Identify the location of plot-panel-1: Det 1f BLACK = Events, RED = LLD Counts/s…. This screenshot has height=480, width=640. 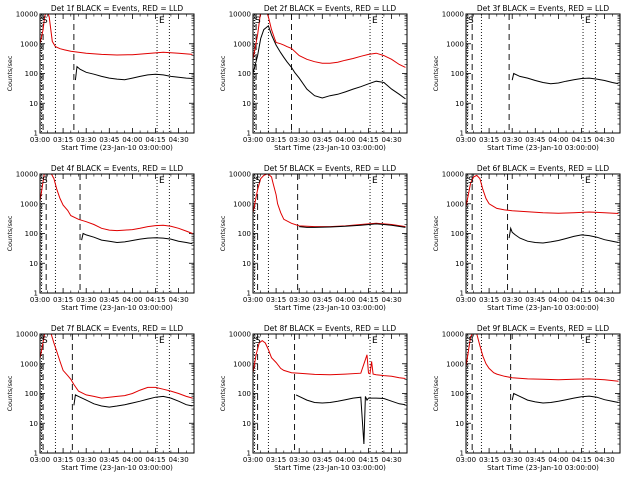
(100, 78).